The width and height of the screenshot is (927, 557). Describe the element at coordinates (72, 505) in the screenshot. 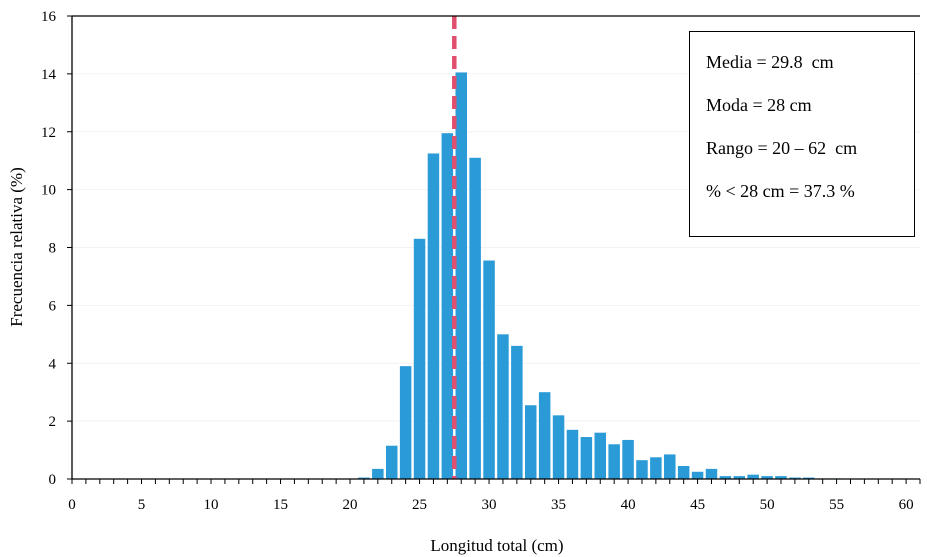

I see `x-tick-label: 0` at that location.